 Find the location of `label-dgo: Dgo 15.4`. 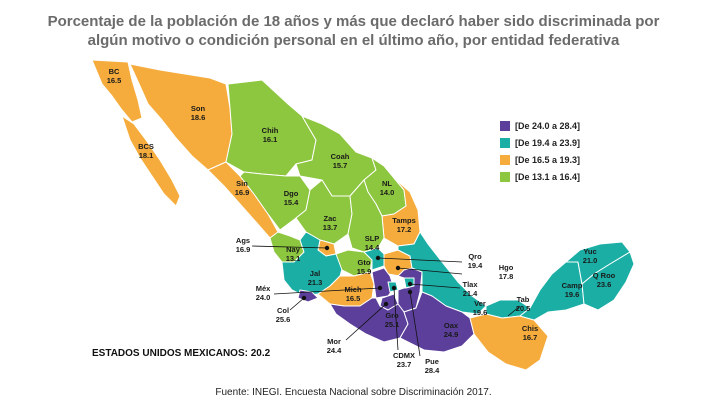

label-dgo: Dgo 15.4 is located at coordinates (291, 198).